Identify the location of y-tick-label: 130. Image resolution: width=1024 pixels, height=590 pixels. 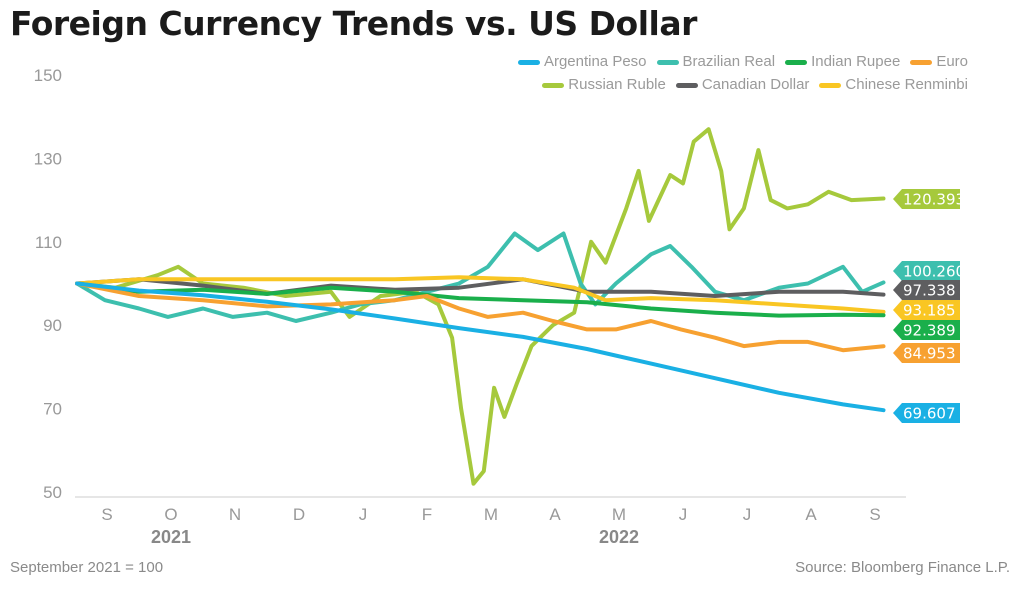
(48, 158).